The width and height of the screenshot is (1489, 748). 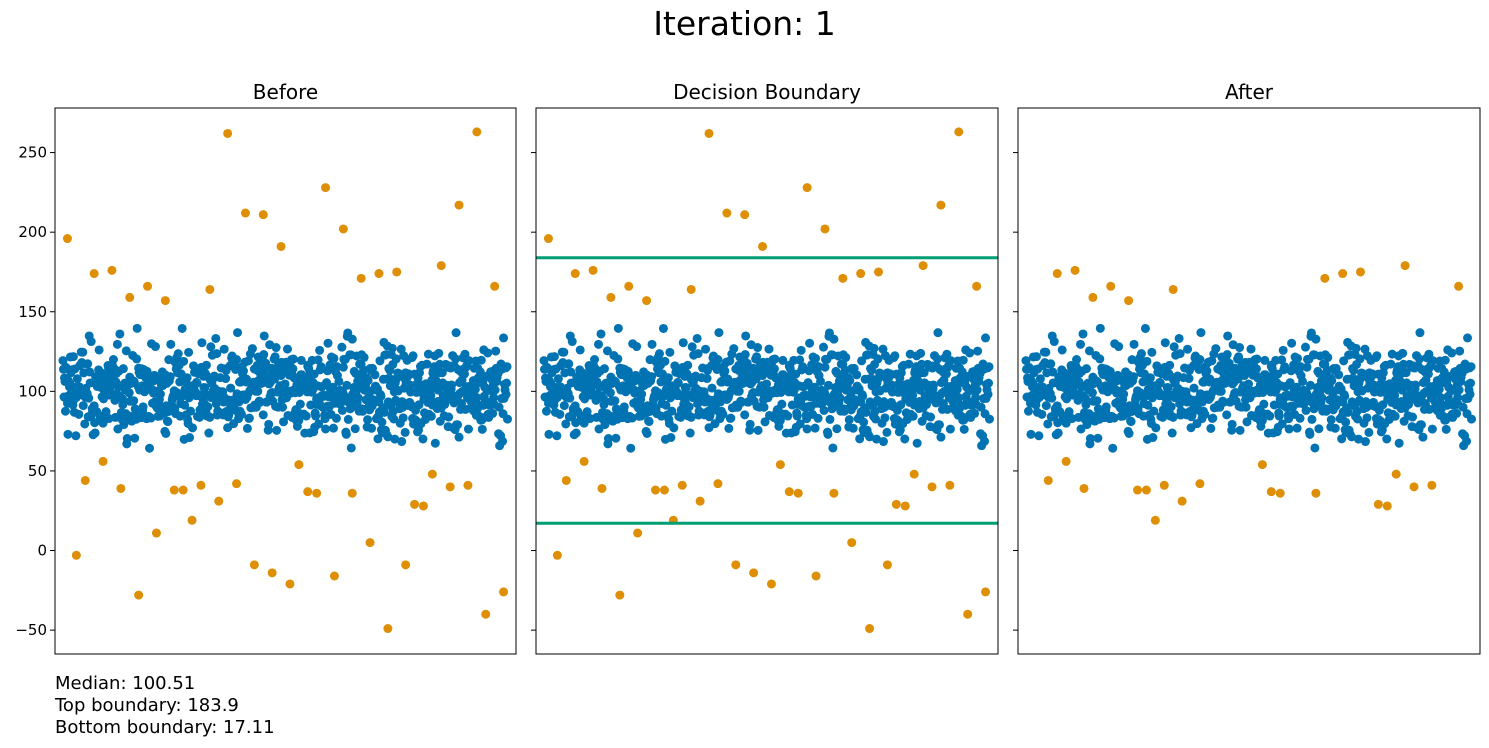 I want to click on top-boundary-text: Top boundary: 183.9, so click(x=147, y=705).